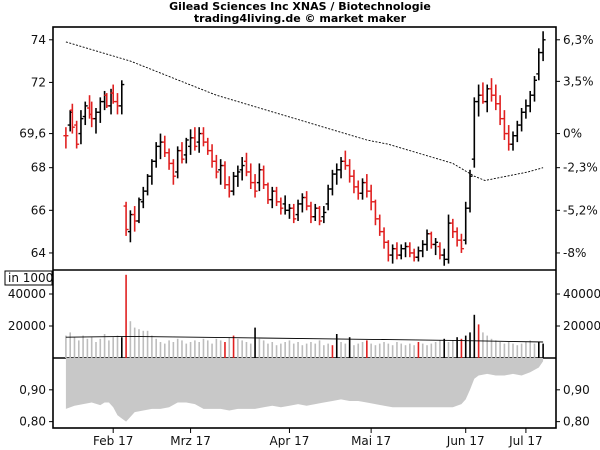  What do you see at coordinates (27, 294) in the screenshot?
I see `volume-left-tick-label: 40000` at bounding box center [27, 294].